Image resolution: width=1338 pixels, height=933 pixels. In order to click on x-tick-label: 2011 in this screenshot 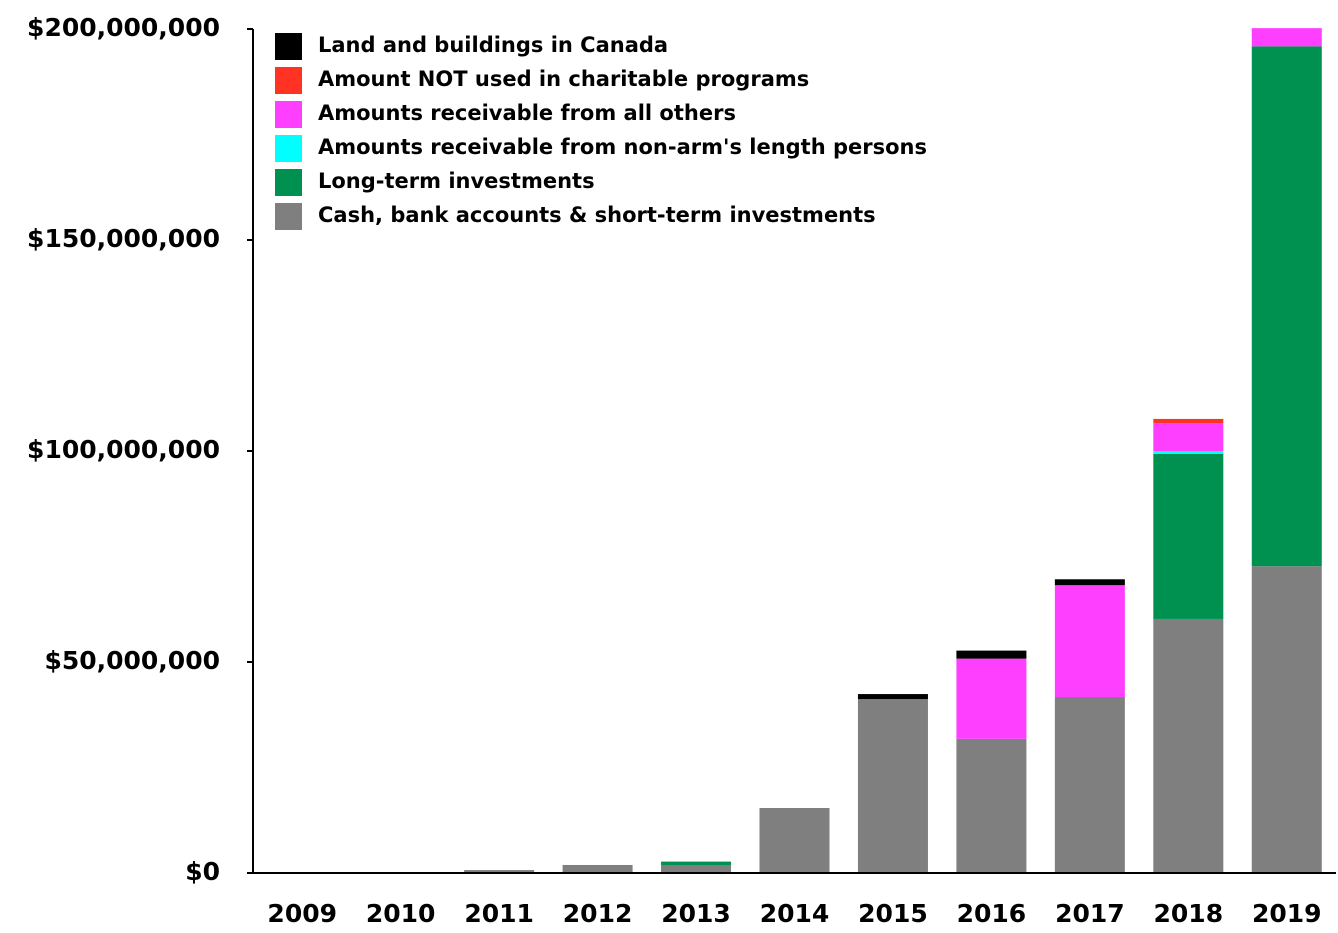, I will do `click(499, 913)`.